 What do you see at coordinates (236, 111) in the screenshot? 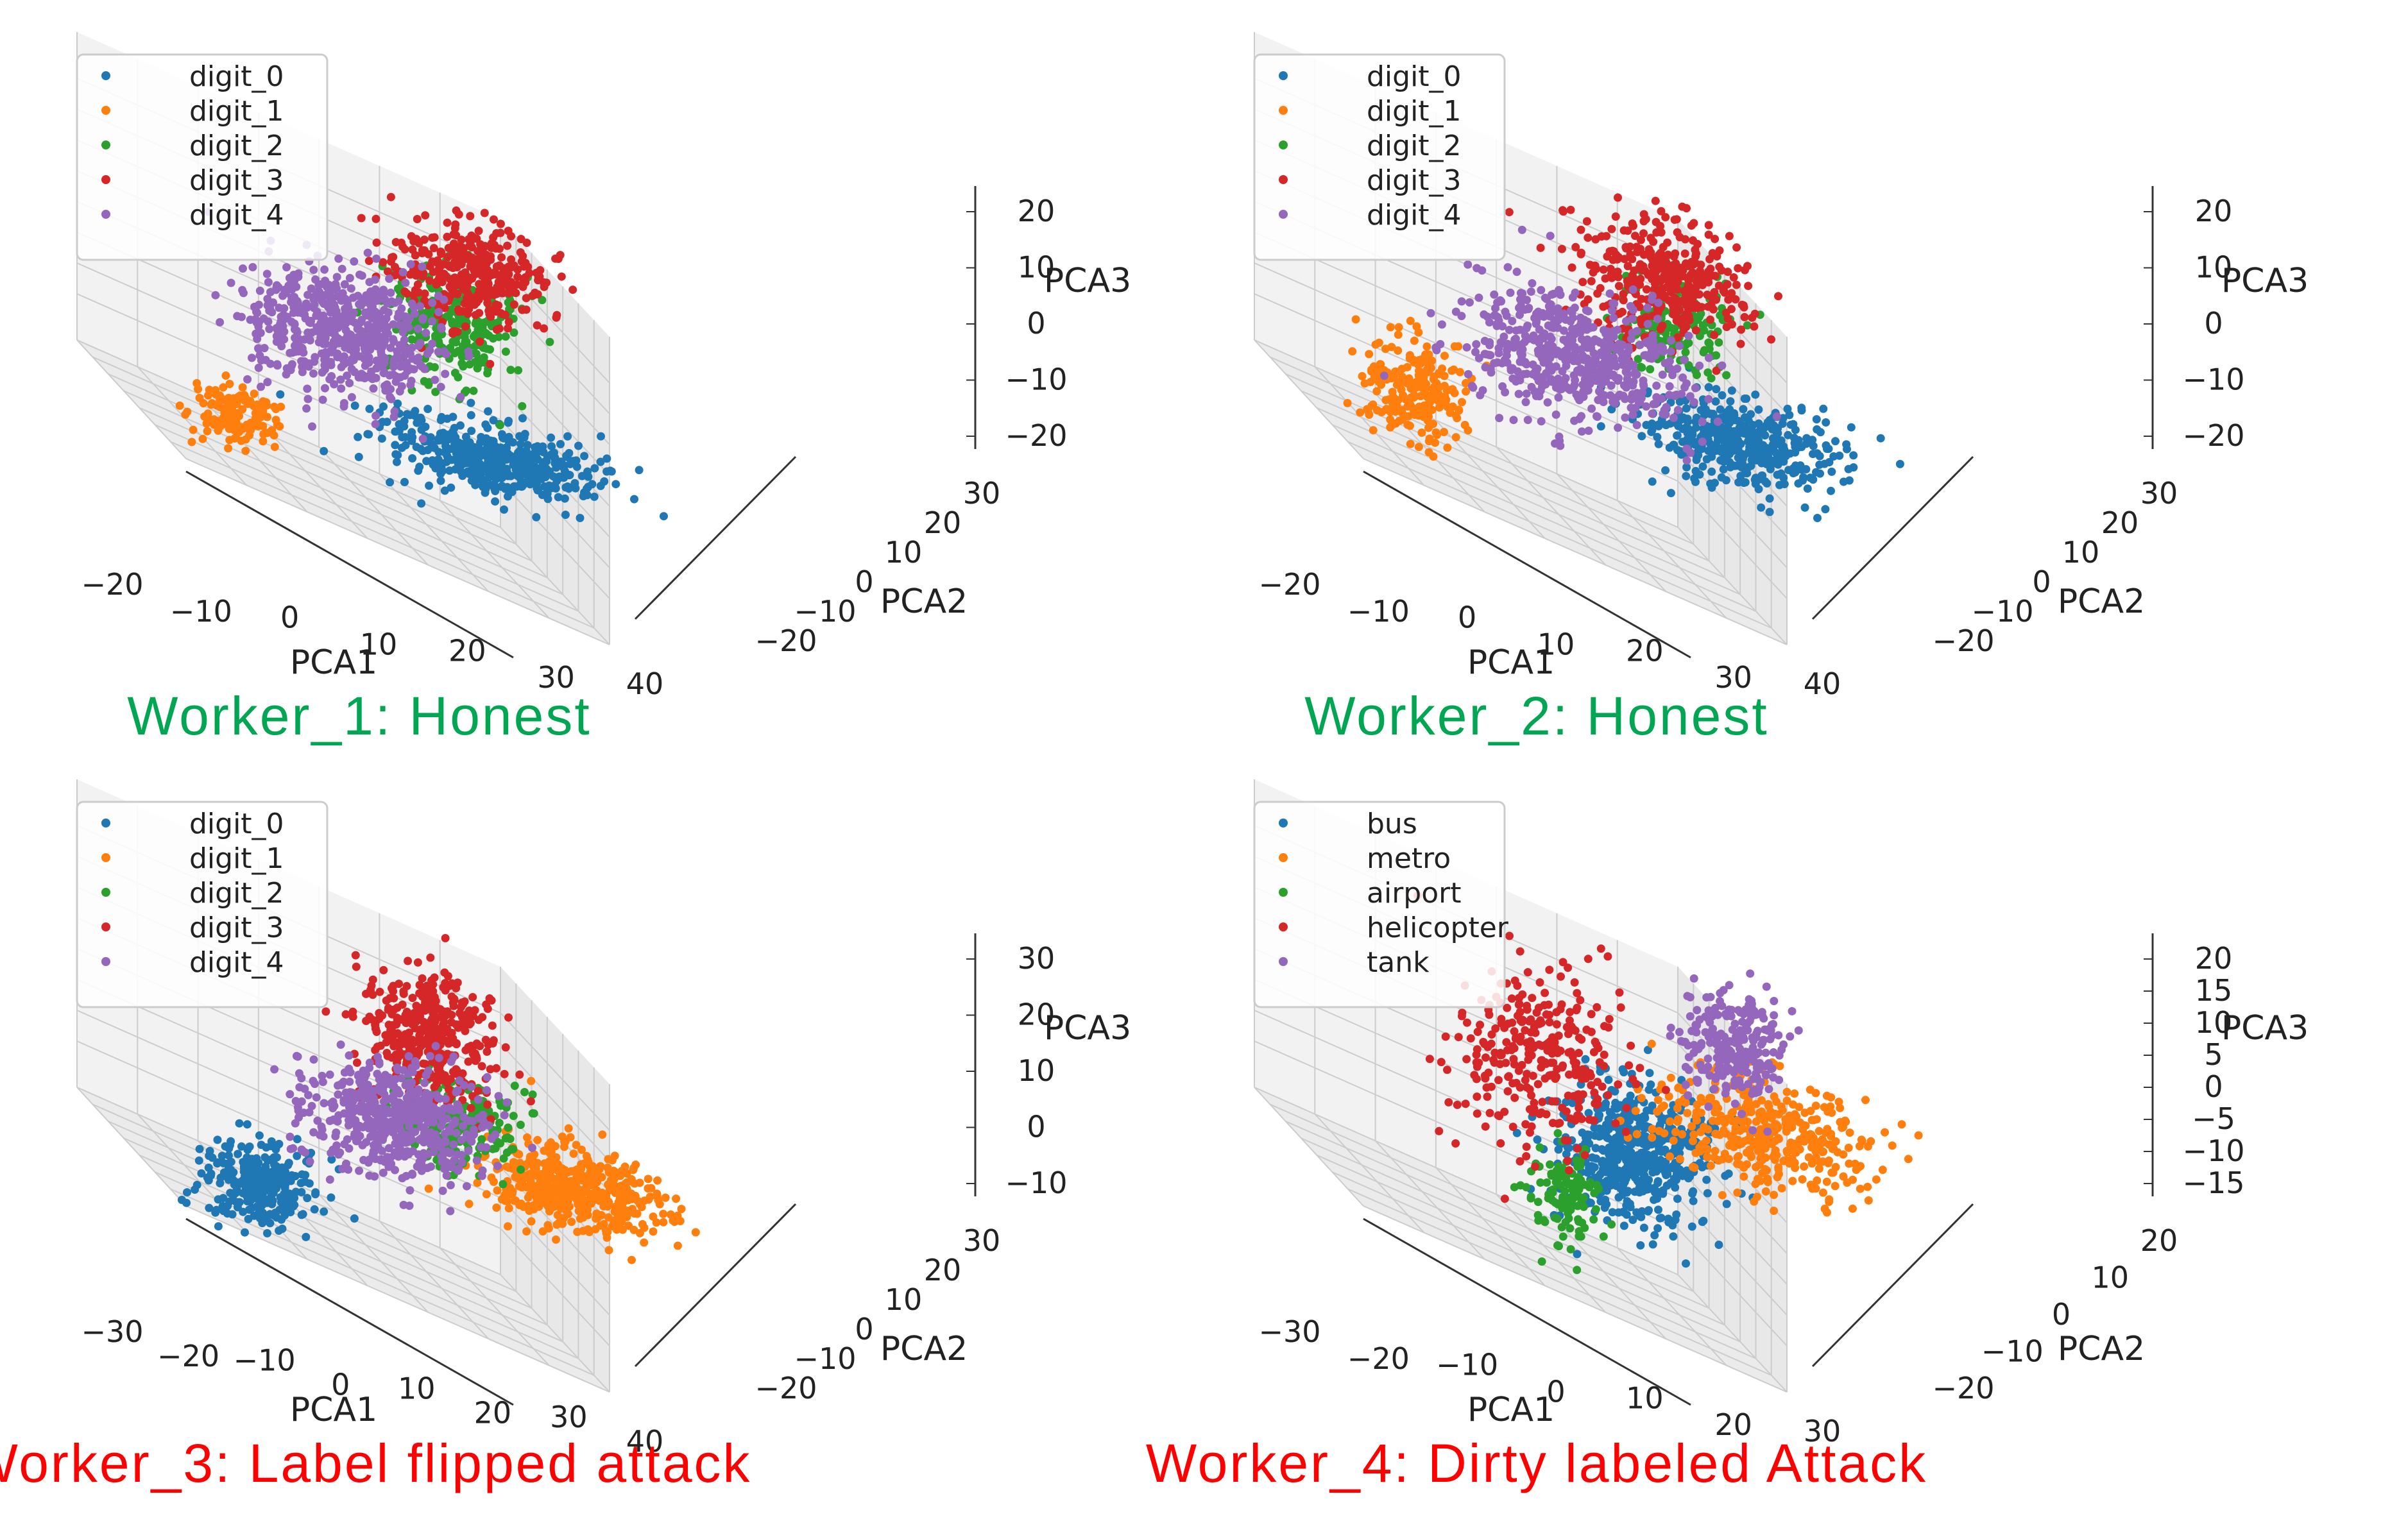
I see `legend-entry: digit_1` at bounding box center [236, 111].